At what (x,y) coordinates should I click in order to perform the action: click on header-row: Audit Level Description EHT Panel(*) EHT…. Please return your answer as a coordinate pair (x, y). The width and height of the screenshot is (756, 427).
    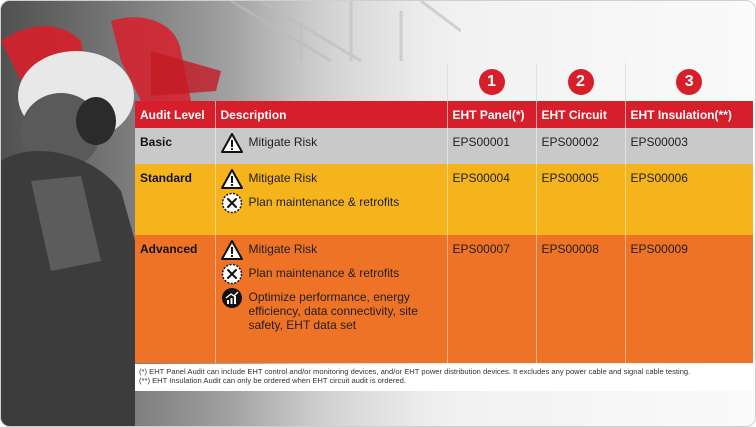
    Looking at the image, I should click on (444, 114).